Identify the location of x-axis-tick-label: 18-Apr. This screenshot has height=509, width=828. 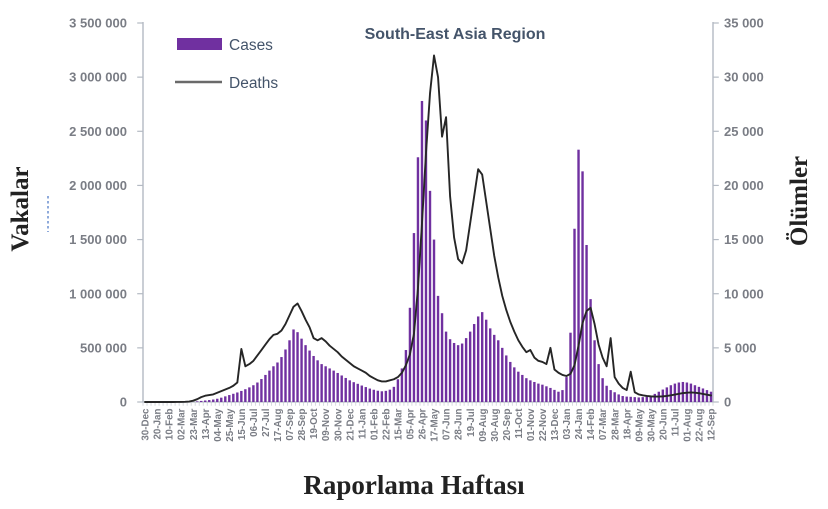
(627, 423).